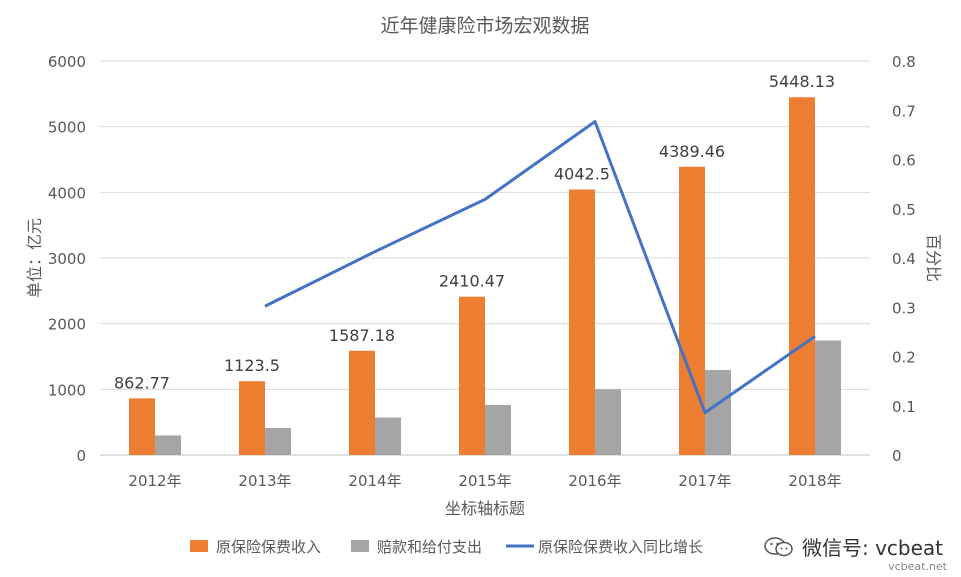  Describe the element at coordinates (67, 325) in the screenshot. I see `y-tick-label: 2000` at that location.